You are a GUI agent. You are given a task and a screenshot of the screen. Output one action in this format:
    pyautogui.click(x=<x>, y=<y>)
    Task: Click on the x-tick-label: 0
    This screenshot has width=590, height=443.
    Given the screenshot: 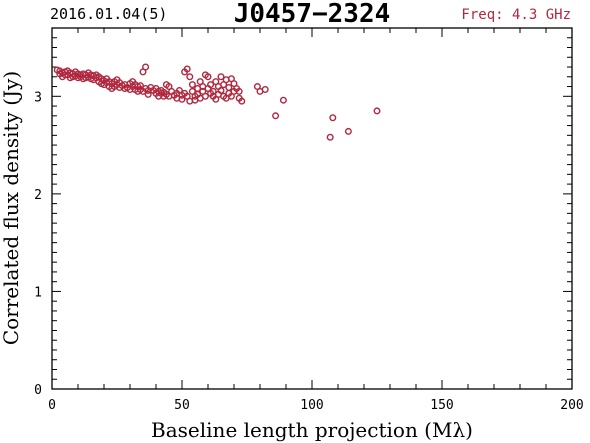 What is the action you would take?
    pyautogui.click(x=52, y=405)
    